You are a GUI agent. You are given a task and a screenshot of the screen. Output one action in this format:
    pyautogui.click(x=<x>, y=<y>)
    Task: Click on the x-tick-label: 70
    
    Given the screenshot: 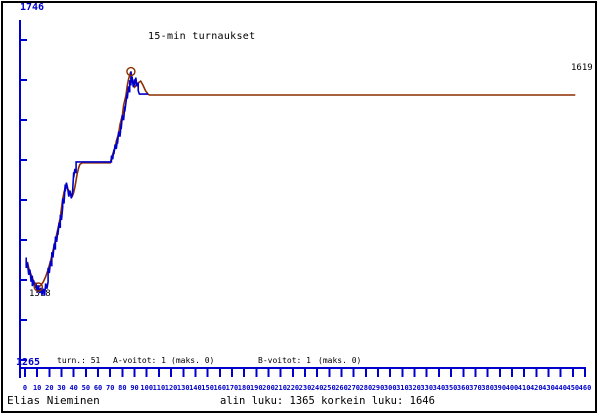 What is the action you would take?
    pyautogui.click(x=110, y=388)
    